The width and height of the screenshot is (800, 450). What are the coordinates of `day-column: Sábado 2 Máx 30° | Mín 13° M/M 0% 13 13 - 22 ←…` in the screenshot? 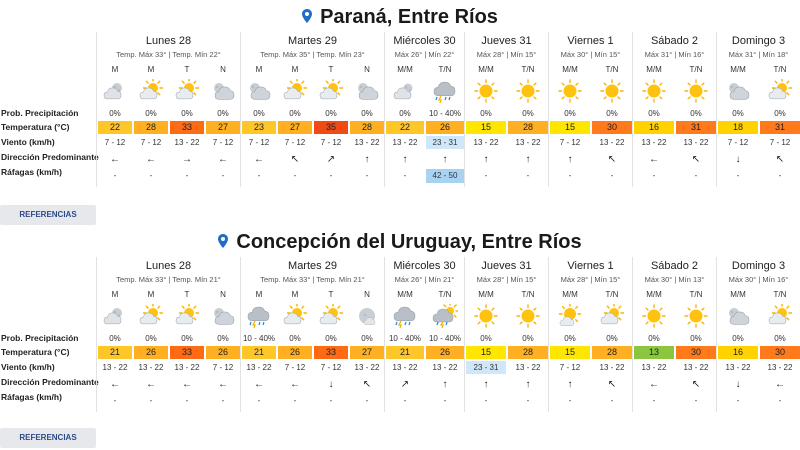 It's located at (674, 334).